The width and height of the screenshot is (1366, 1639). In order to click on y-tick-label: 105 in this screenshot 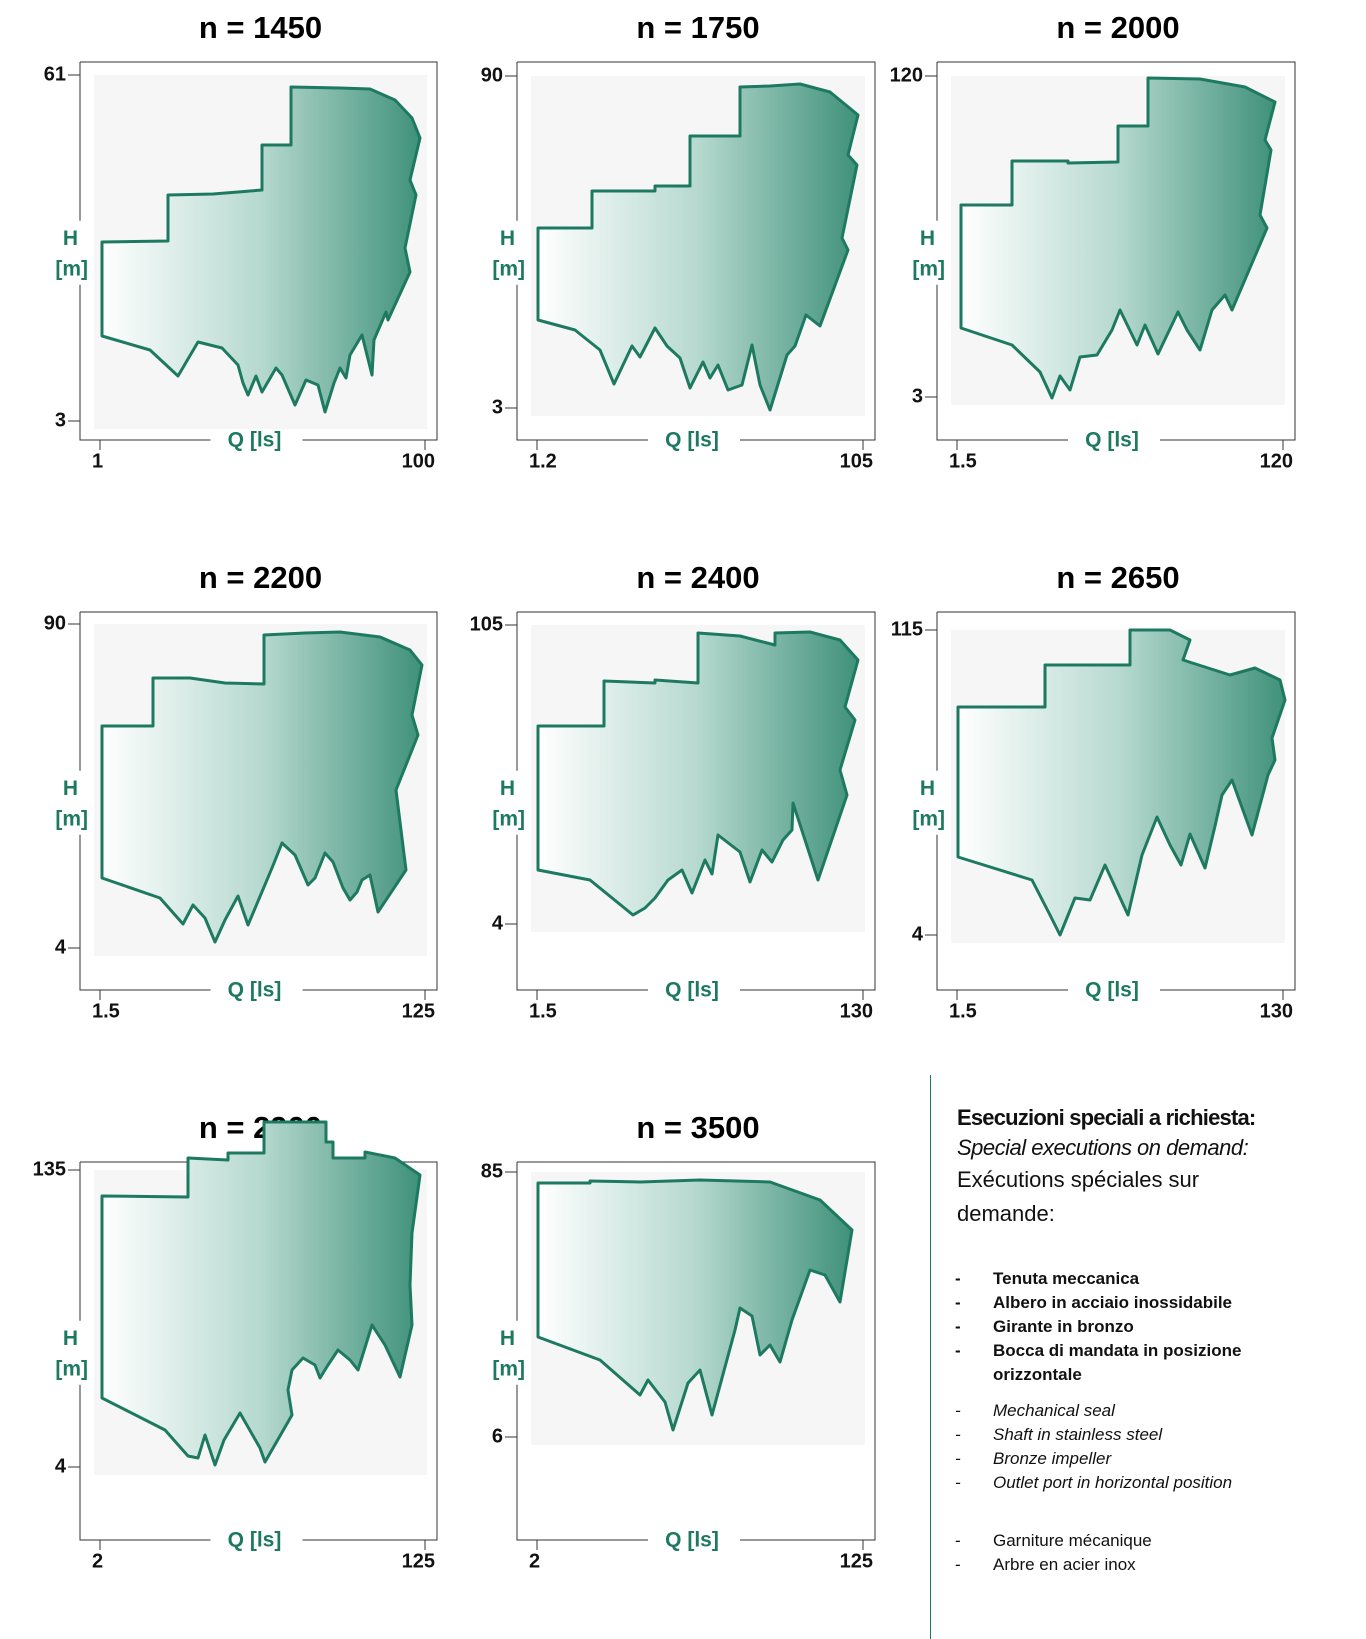, I will do `click(486, 624)`.